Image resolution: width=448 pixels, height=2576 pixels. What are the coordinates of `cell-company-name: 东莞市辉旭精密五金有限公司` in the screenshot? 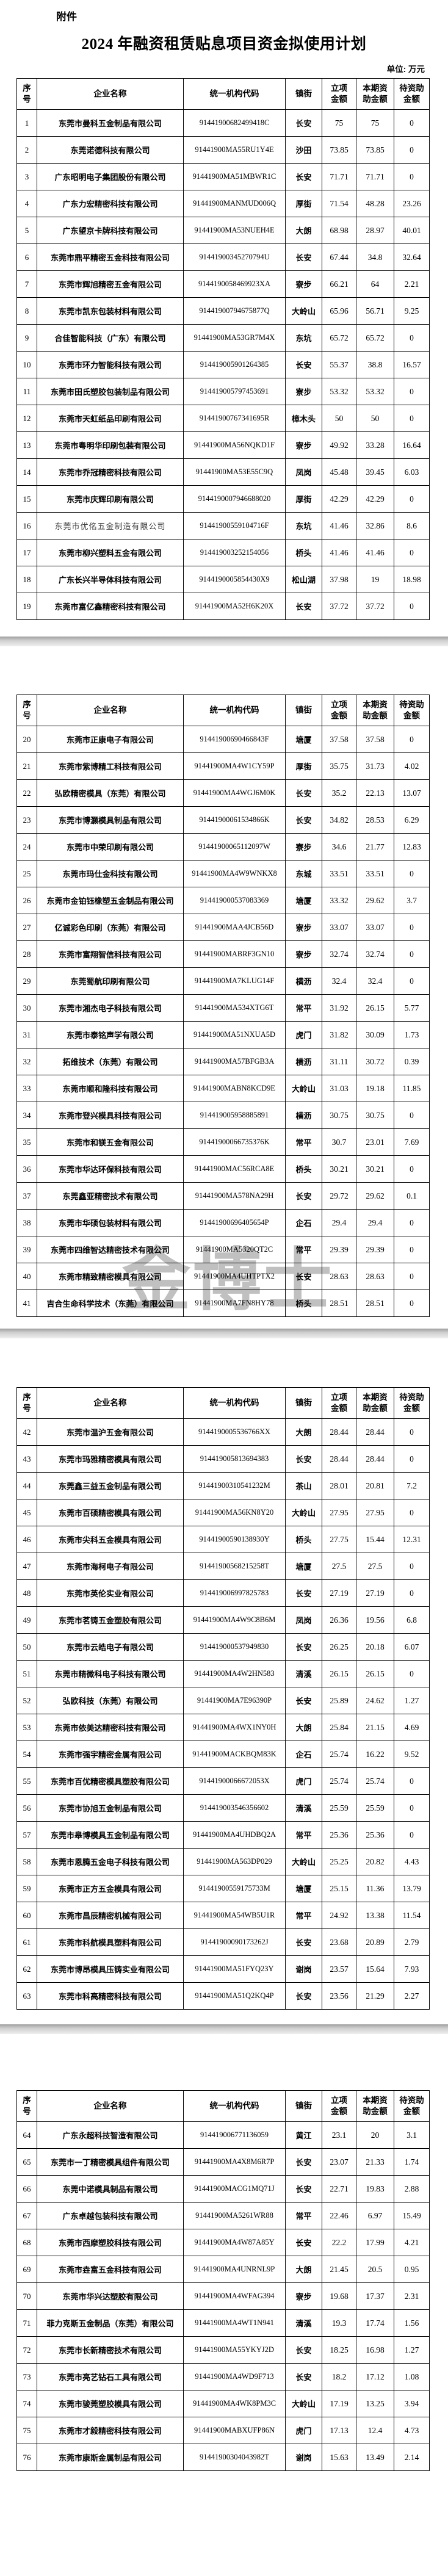 It's located at (111, 284).